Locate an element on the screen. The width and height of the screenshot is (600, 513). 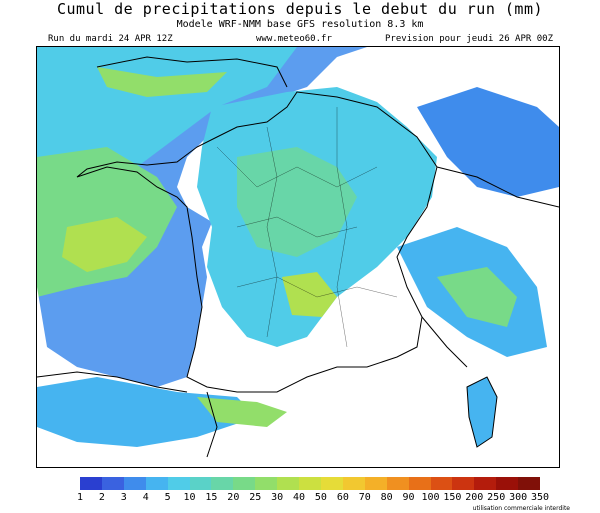
rain-pyrenees-core is located at coordinates (242, 412).